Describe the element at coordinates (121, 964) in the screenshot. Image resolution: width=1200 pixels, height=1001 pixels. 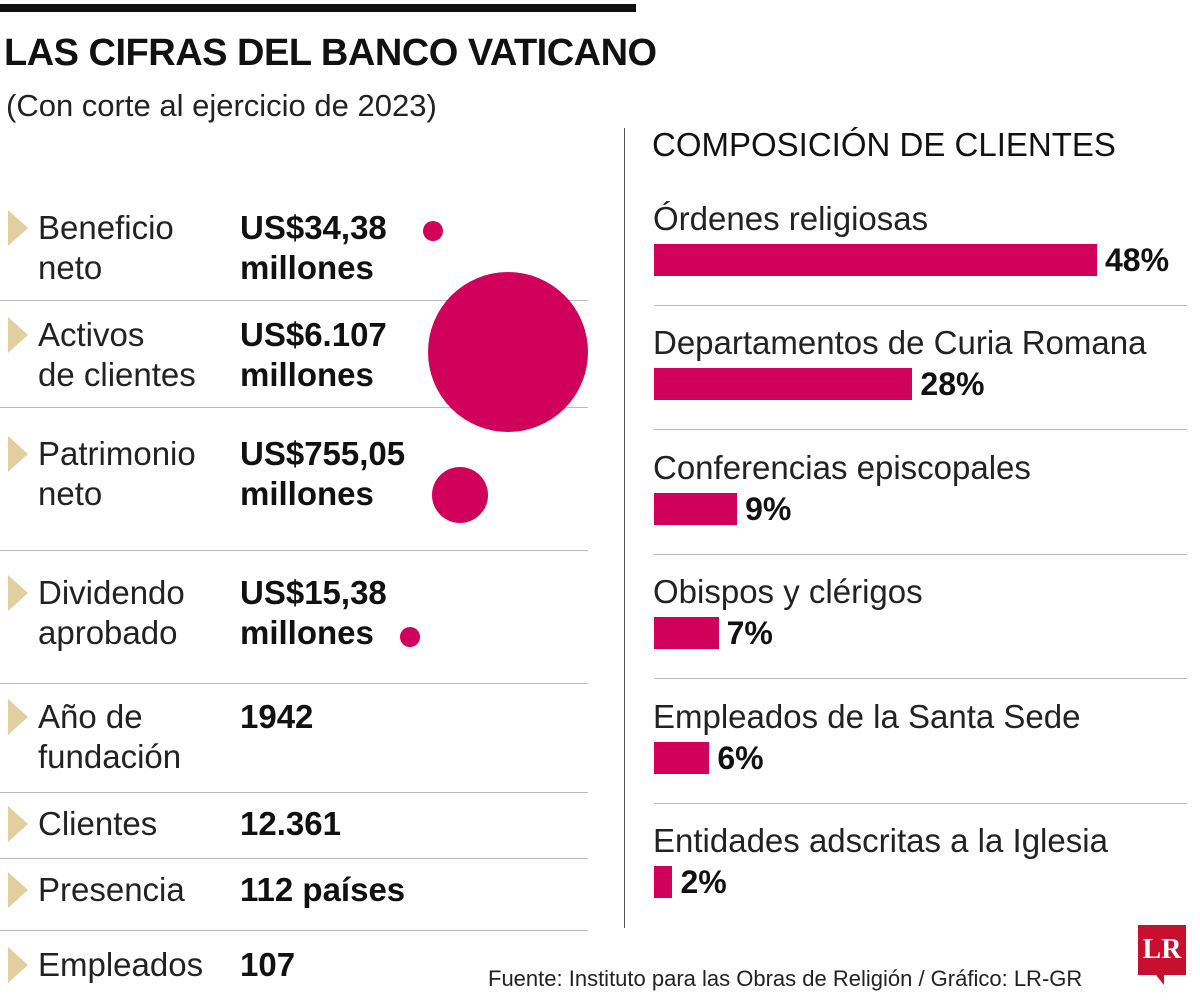
I see `stat-label: Empleados` at that location.